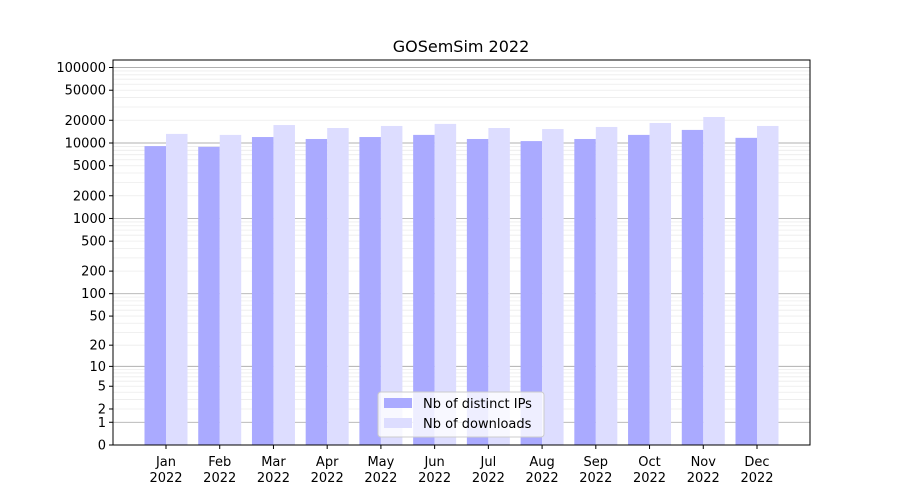  What do you see at coordinates (649, 470) in the screenshot?
I see `x-tick-label: Oct 2022` at bounding box center [649, 470].